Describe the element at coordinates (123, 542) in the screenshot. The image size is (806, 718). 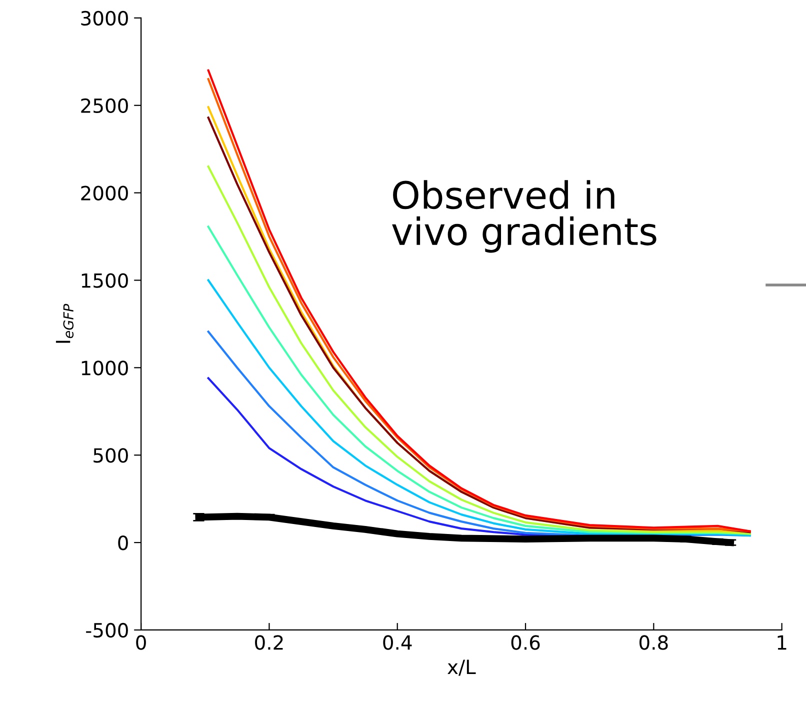
I see `y-tick-label: 0` at that location.